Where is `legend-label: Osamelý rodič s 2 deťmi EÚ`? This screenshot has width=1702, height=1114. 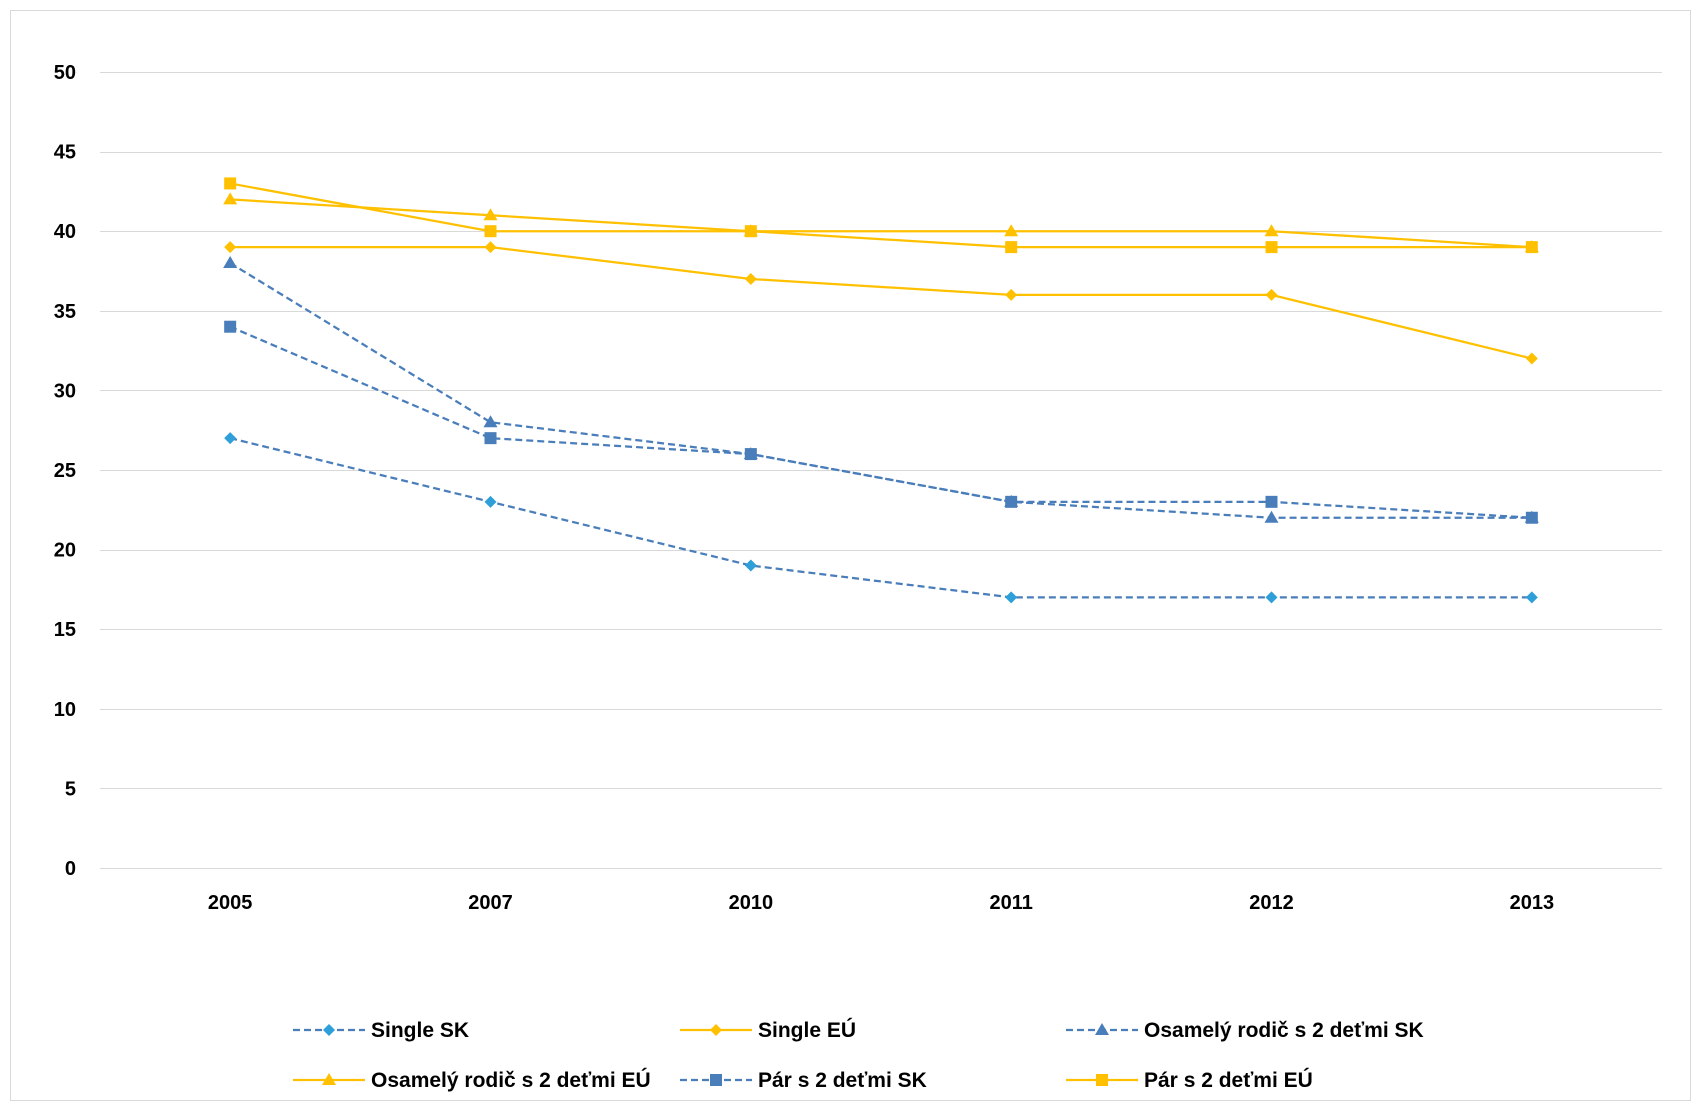 legend-label: Osamelý rodič s 2 deťmi EÚ is located at coordinates (511, 1080).